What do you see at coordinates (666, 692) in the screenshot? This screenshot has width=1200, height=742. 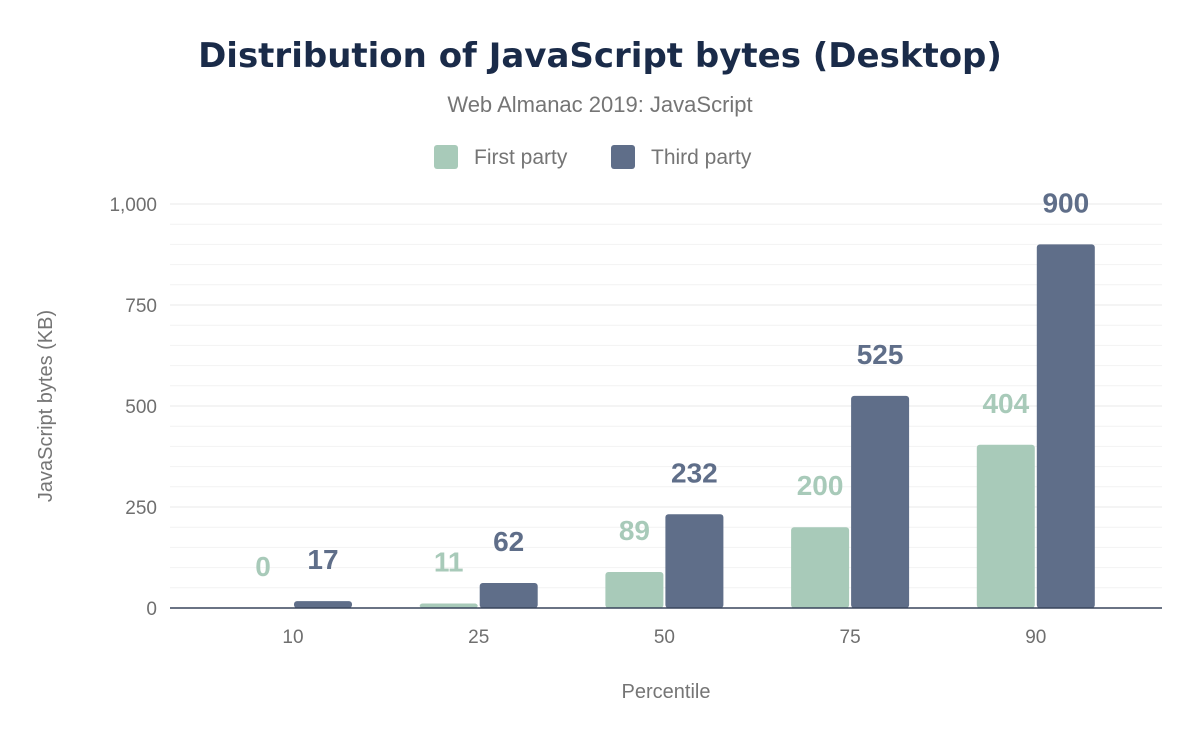 I see `x-axis-label: Percentile` at bounding box center [666, 692].